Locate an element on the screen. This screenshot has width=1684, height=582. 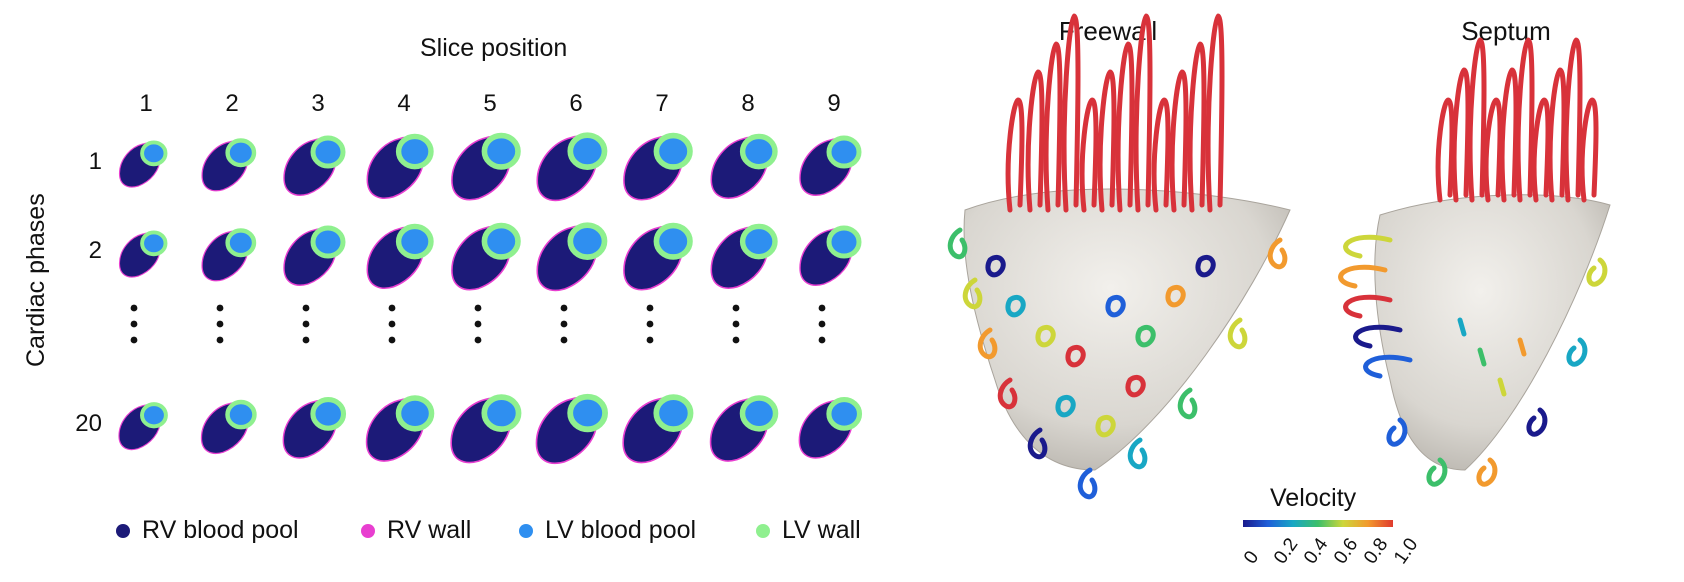
slice-label: 5 is located at coordinates (490, 103).